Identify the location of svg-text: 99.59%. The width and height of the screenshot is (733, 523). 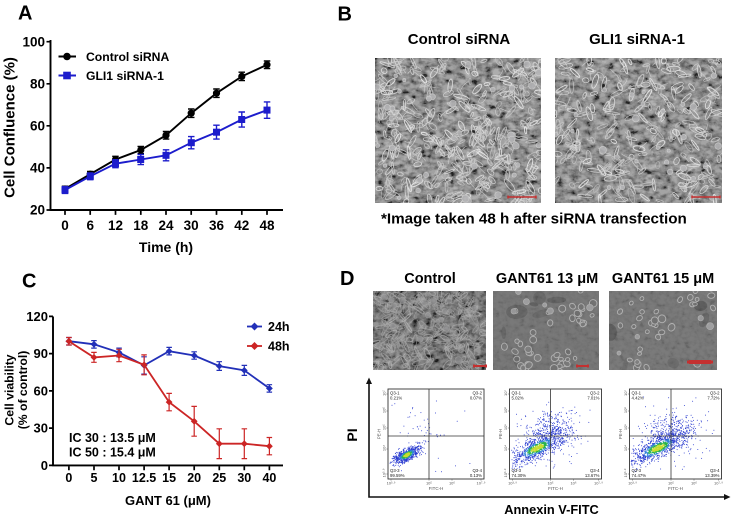
(397, 475).